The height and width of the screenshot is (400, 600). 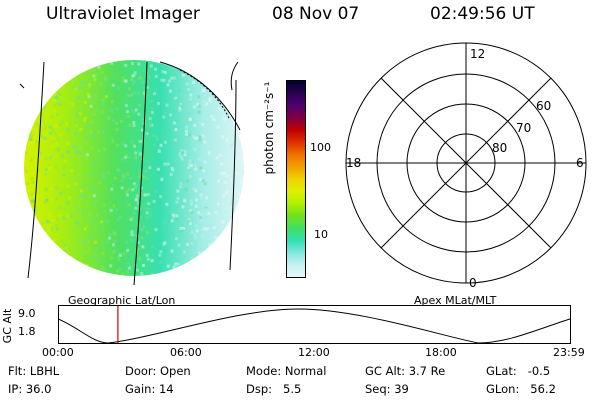 What do you see at coordinates (405, 371) in the screenshot?
I see `gcalt-field: GC Alt: 3.7 Re` at bounding box center [405, 371].